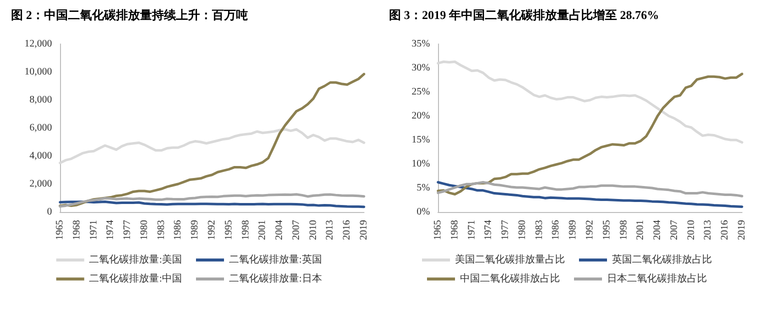 The width and height of the screenshot is (757, 330). I want to click on legend-label: 二氧化碳排放量:英国, so click(275, 260).